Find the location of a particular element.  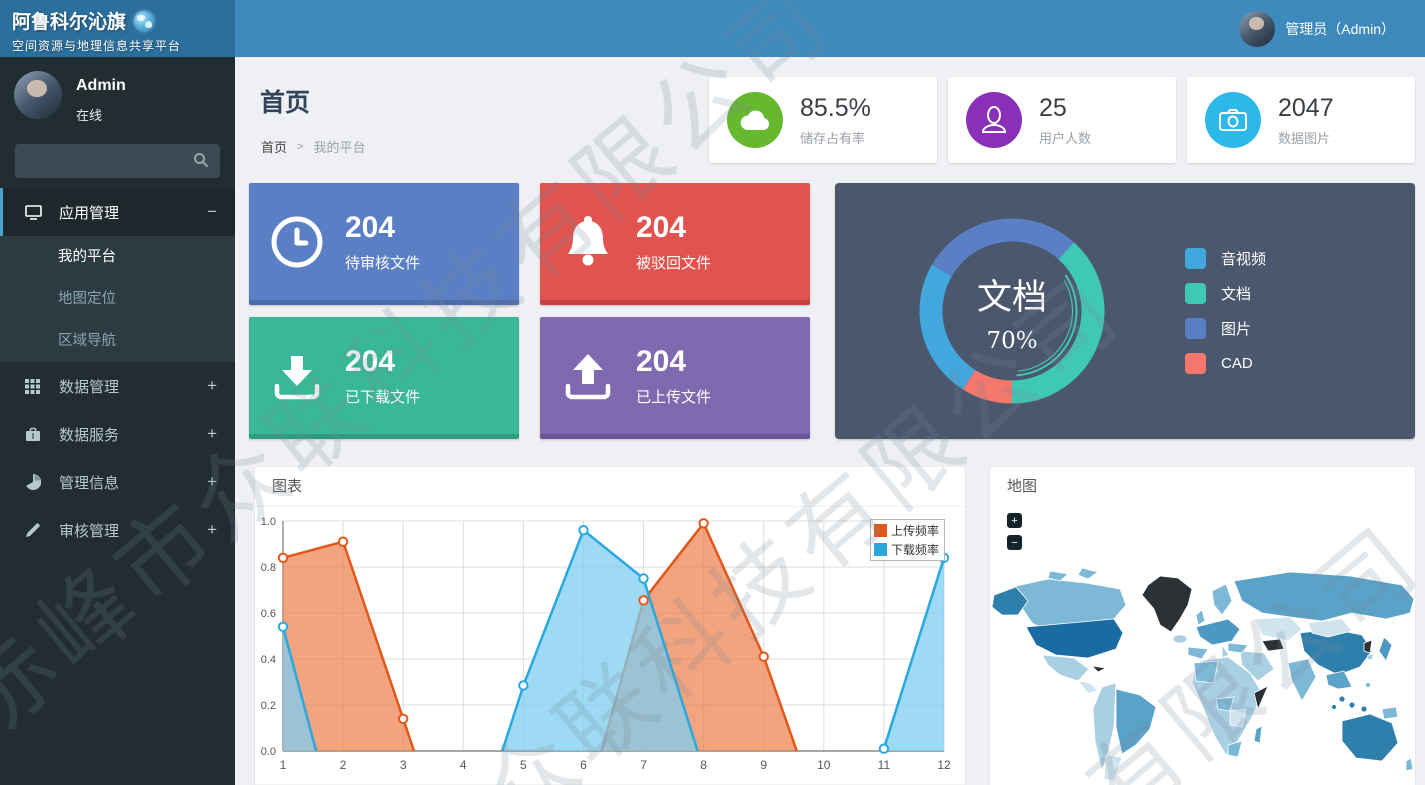

stat-cards: 85.5% 储存占有率 25 用户人数 2047 数据图 is located at coordinates (1062, 120).